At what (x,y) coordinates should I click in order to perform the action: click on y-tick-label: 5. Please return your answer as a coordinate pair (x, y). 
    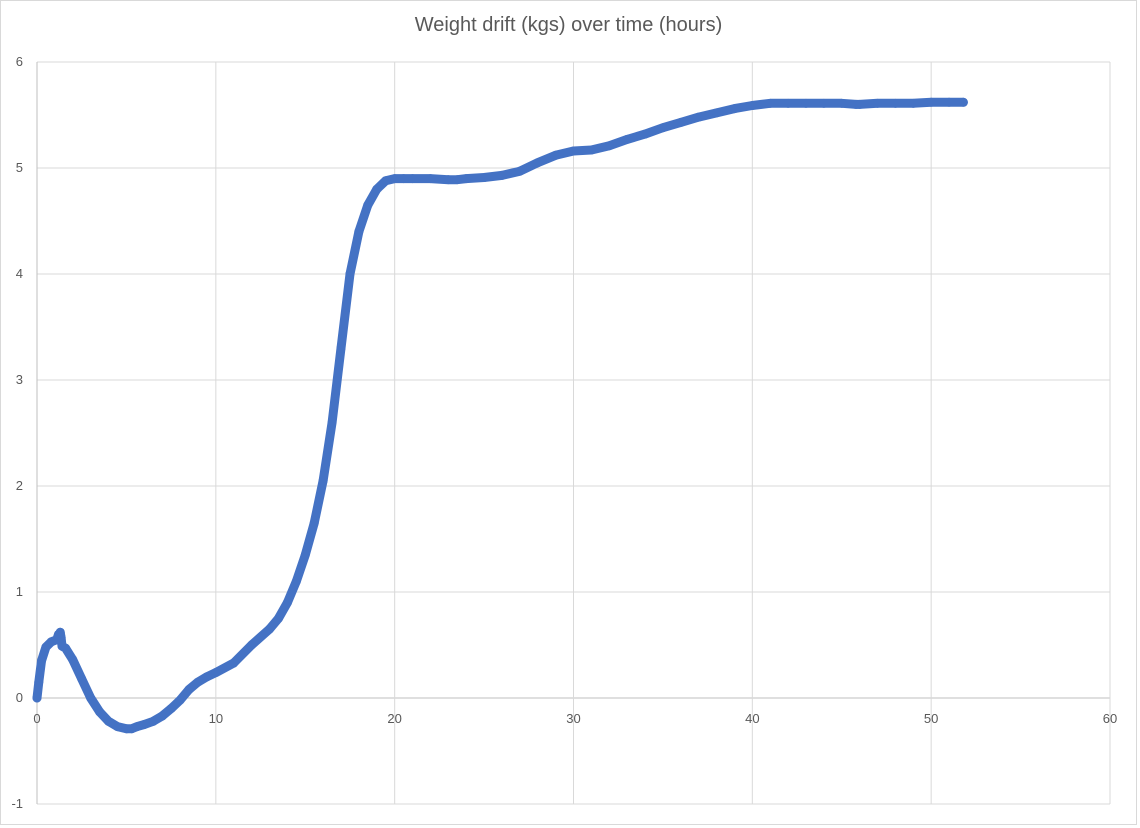
    Looking at the image, I should click on (19, 167).